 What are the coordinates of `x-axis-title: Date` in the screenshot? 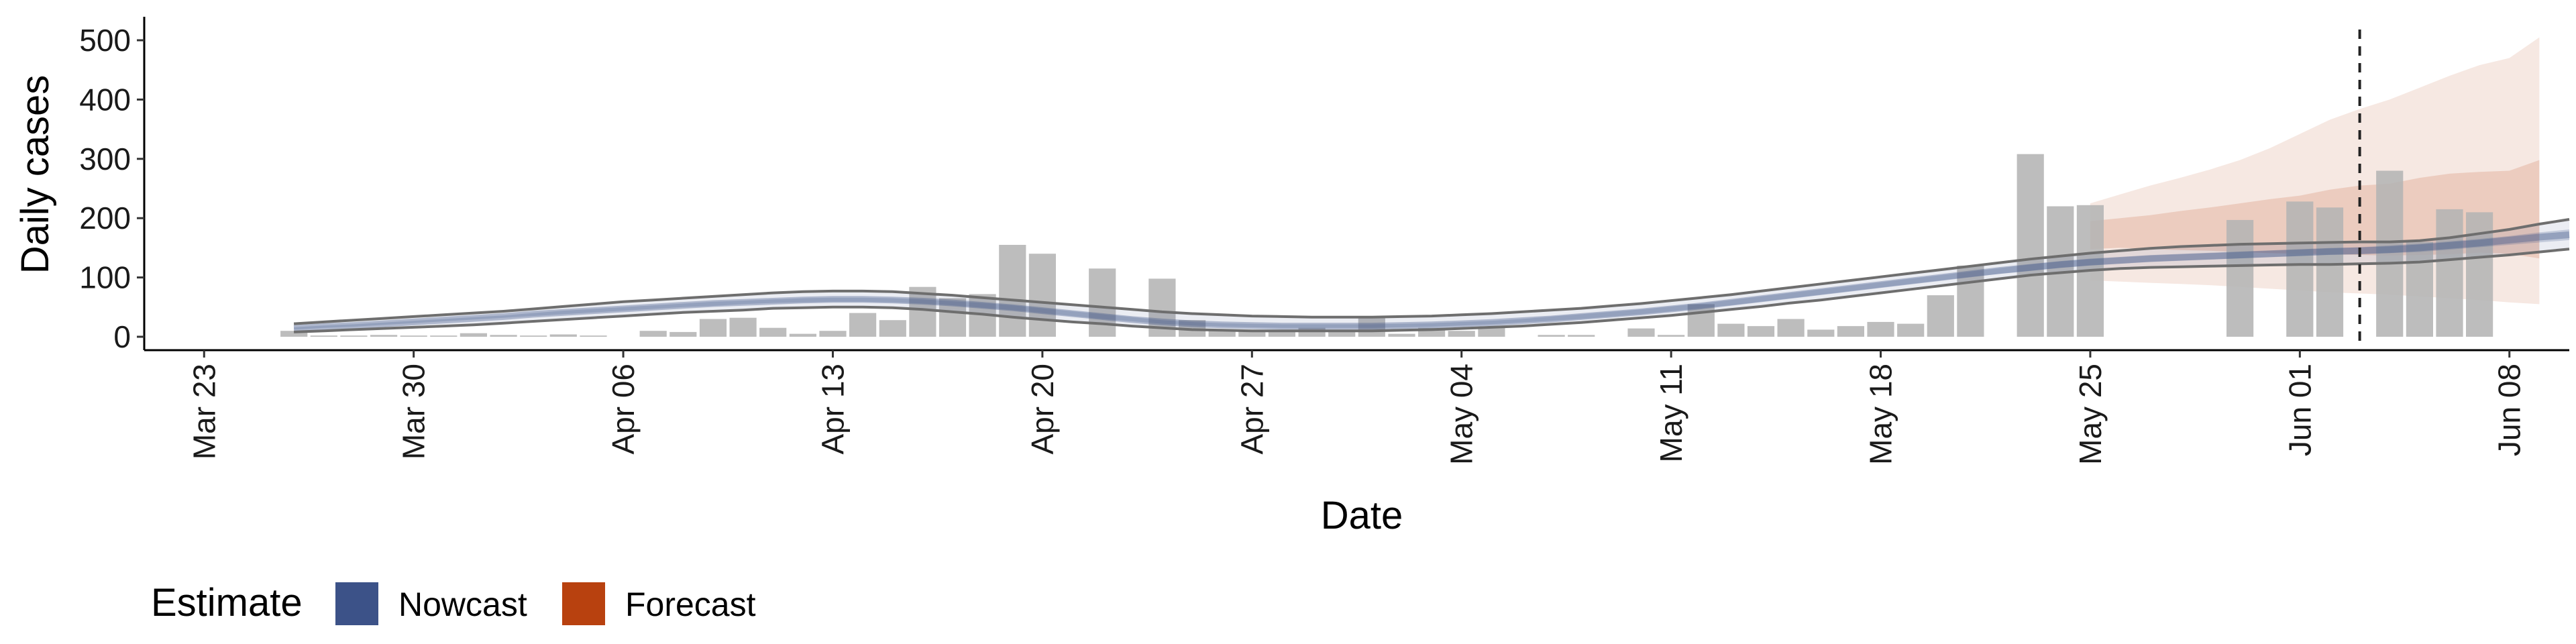 It's located at (1362, 515).